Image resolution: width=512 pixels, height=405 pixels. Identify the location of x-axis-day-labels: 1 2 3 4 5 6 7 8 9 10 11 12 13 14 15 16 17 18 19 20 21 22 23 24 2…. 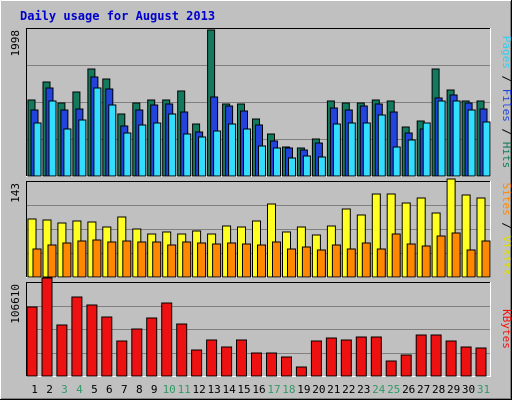
(260, 389).